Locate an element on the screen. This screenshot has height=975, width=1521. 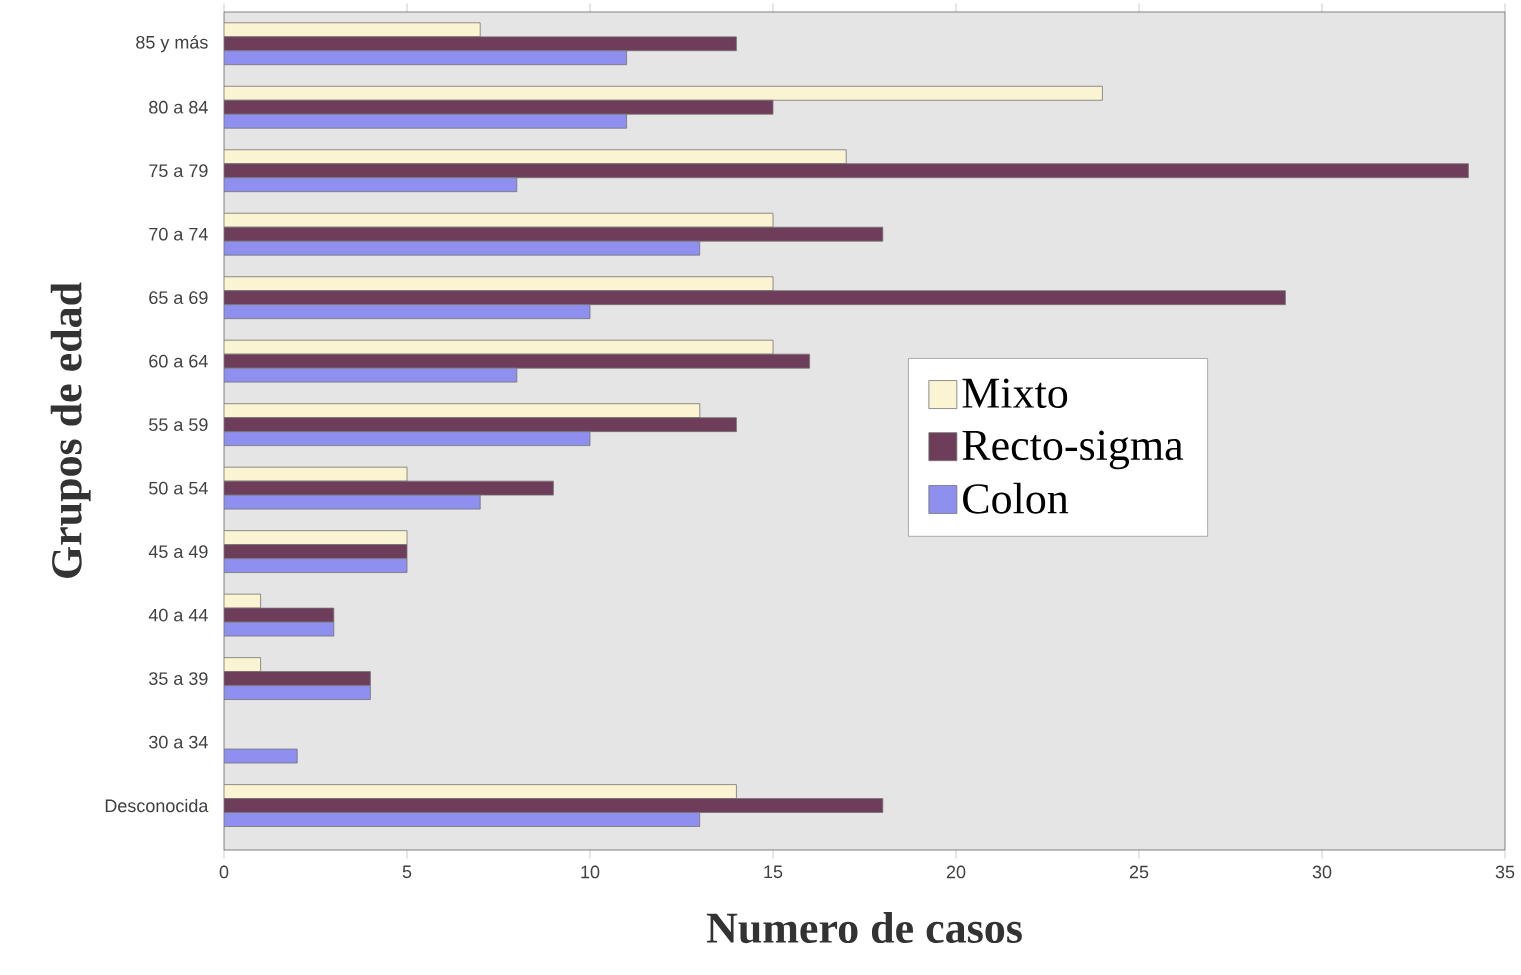
x-tick-label: 25 is located at coordinates (1139, 872).